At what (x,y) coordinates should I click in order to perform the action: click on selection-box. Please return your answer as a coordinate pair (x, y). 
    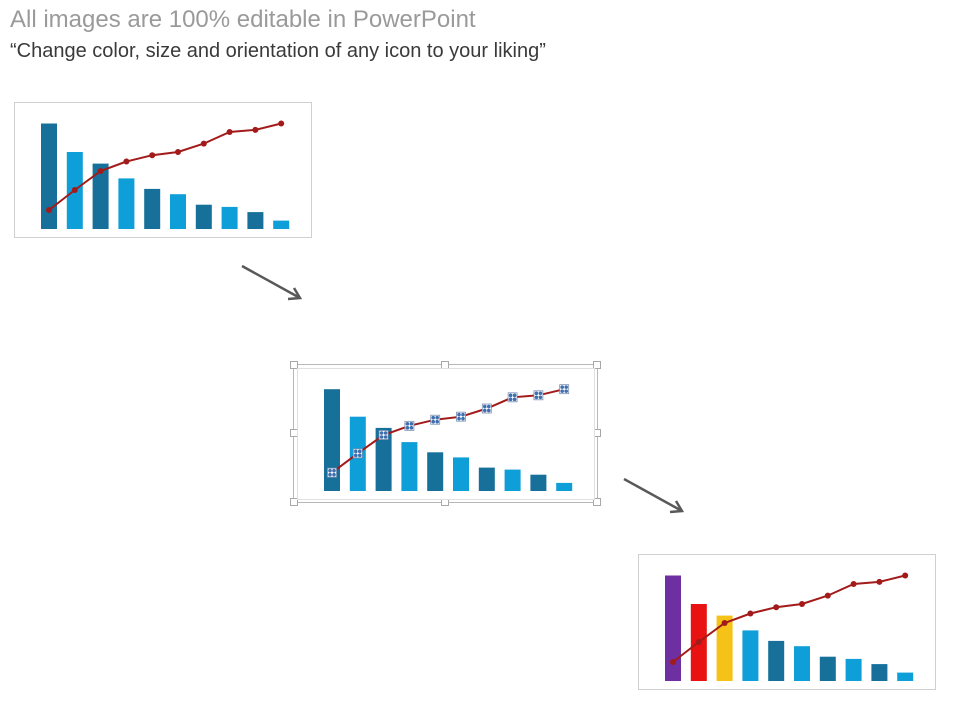
    Looking at the image, I should click on (445, 433).